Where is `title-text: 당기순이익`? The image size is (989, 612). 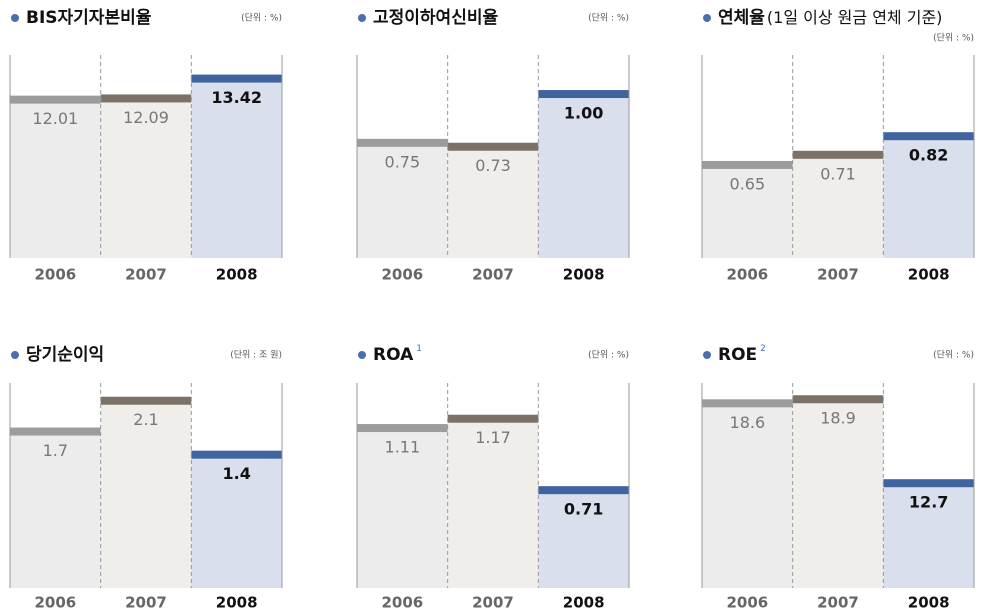 title-text: 당기순이익 is located at coordinates (65, 355).